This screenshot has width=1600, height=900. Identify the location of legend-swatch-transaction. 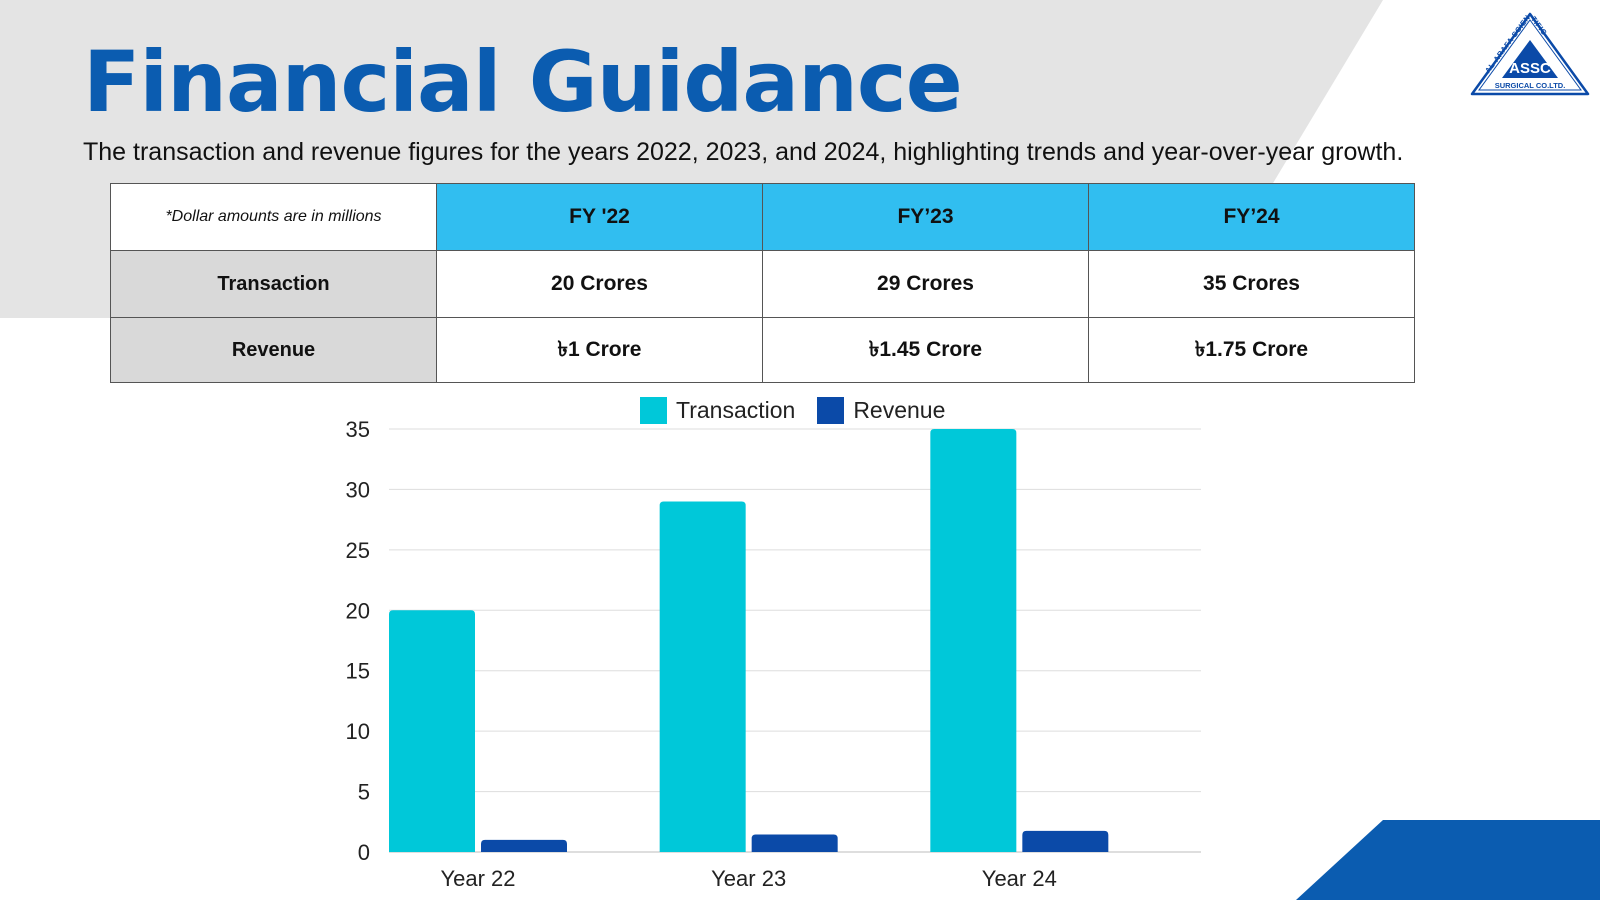
(653, 410).